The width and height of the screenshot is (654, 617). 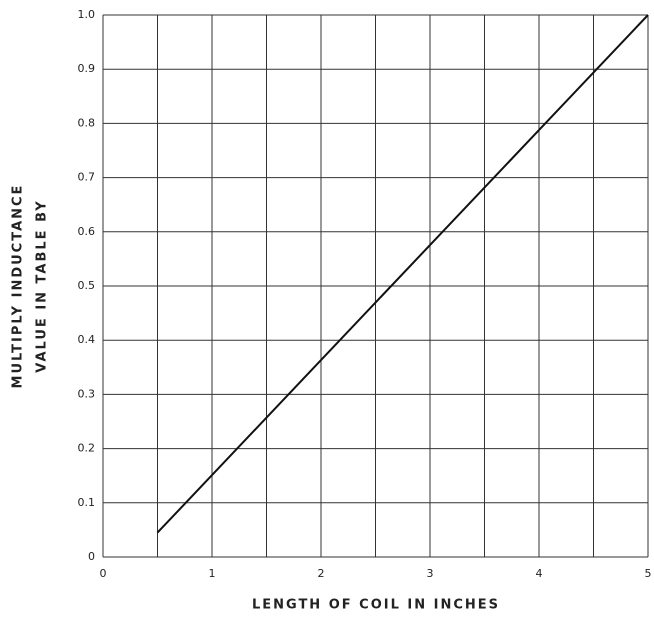 What do you see at coordinates (87, 285) in the screenshot?
I see `y-tick-label: 0.5` at bounding box center [87, 285].